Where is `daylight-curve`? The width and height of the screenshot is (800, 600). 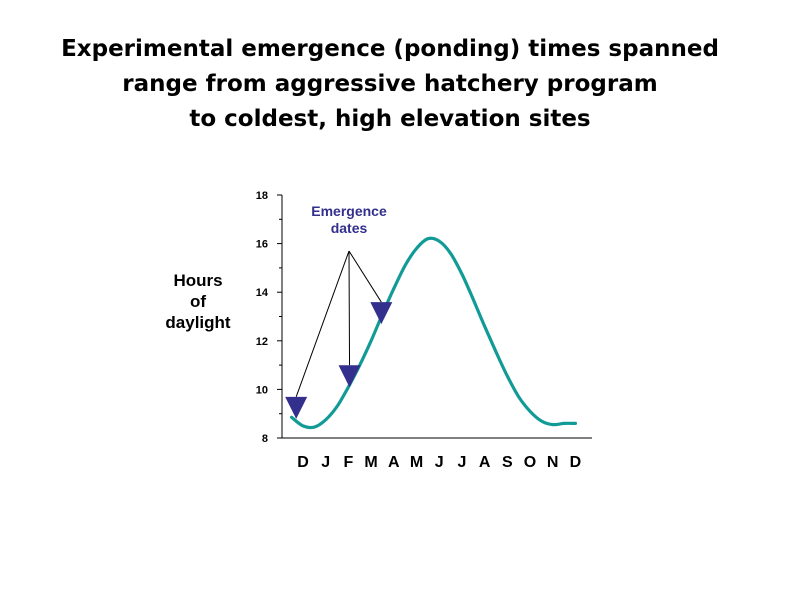
daylight-curve is located at coordinates (433, 333).